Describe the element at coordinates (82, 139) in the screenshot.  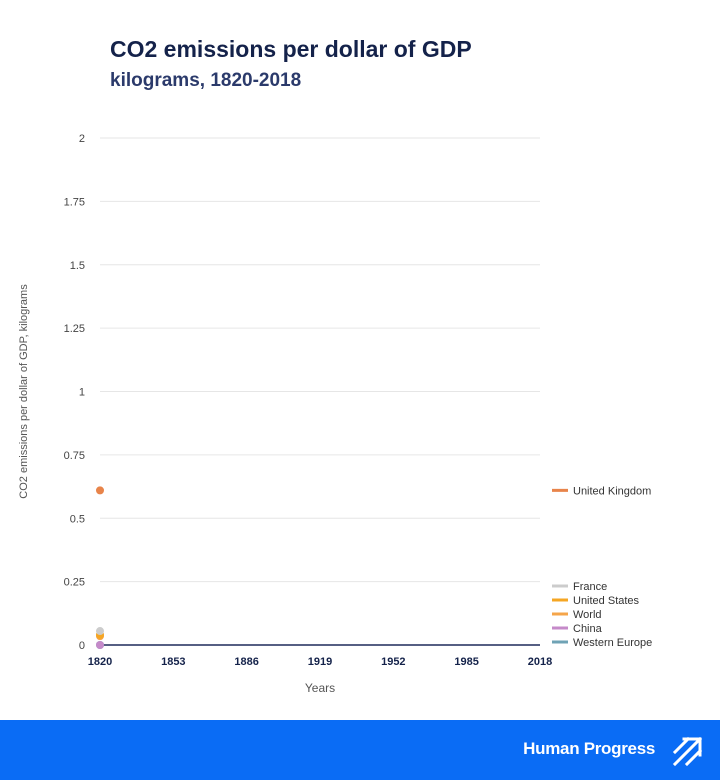
I see `y-tick-label: 2` at that location.